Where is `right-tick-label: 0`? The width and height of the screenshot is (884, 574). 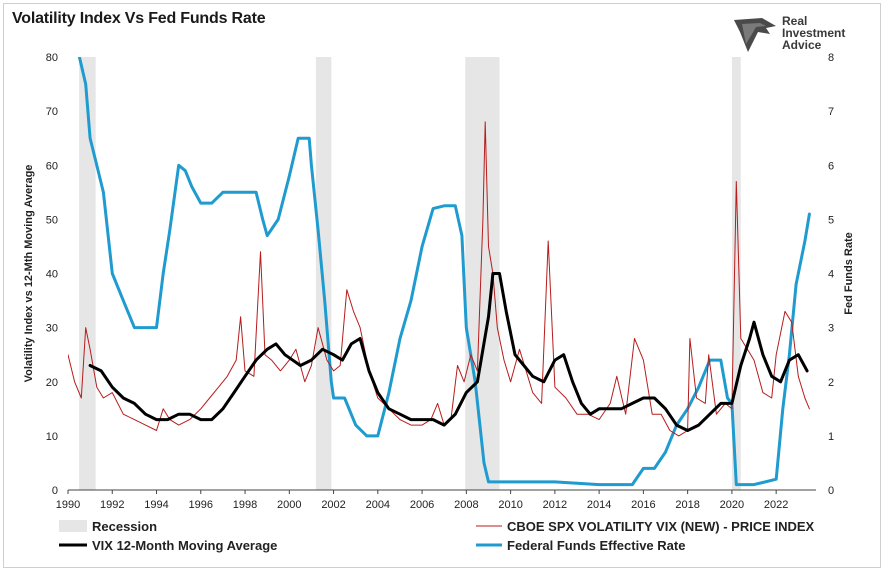
right-tick-label: 0 is located at coordinates (831, 491).